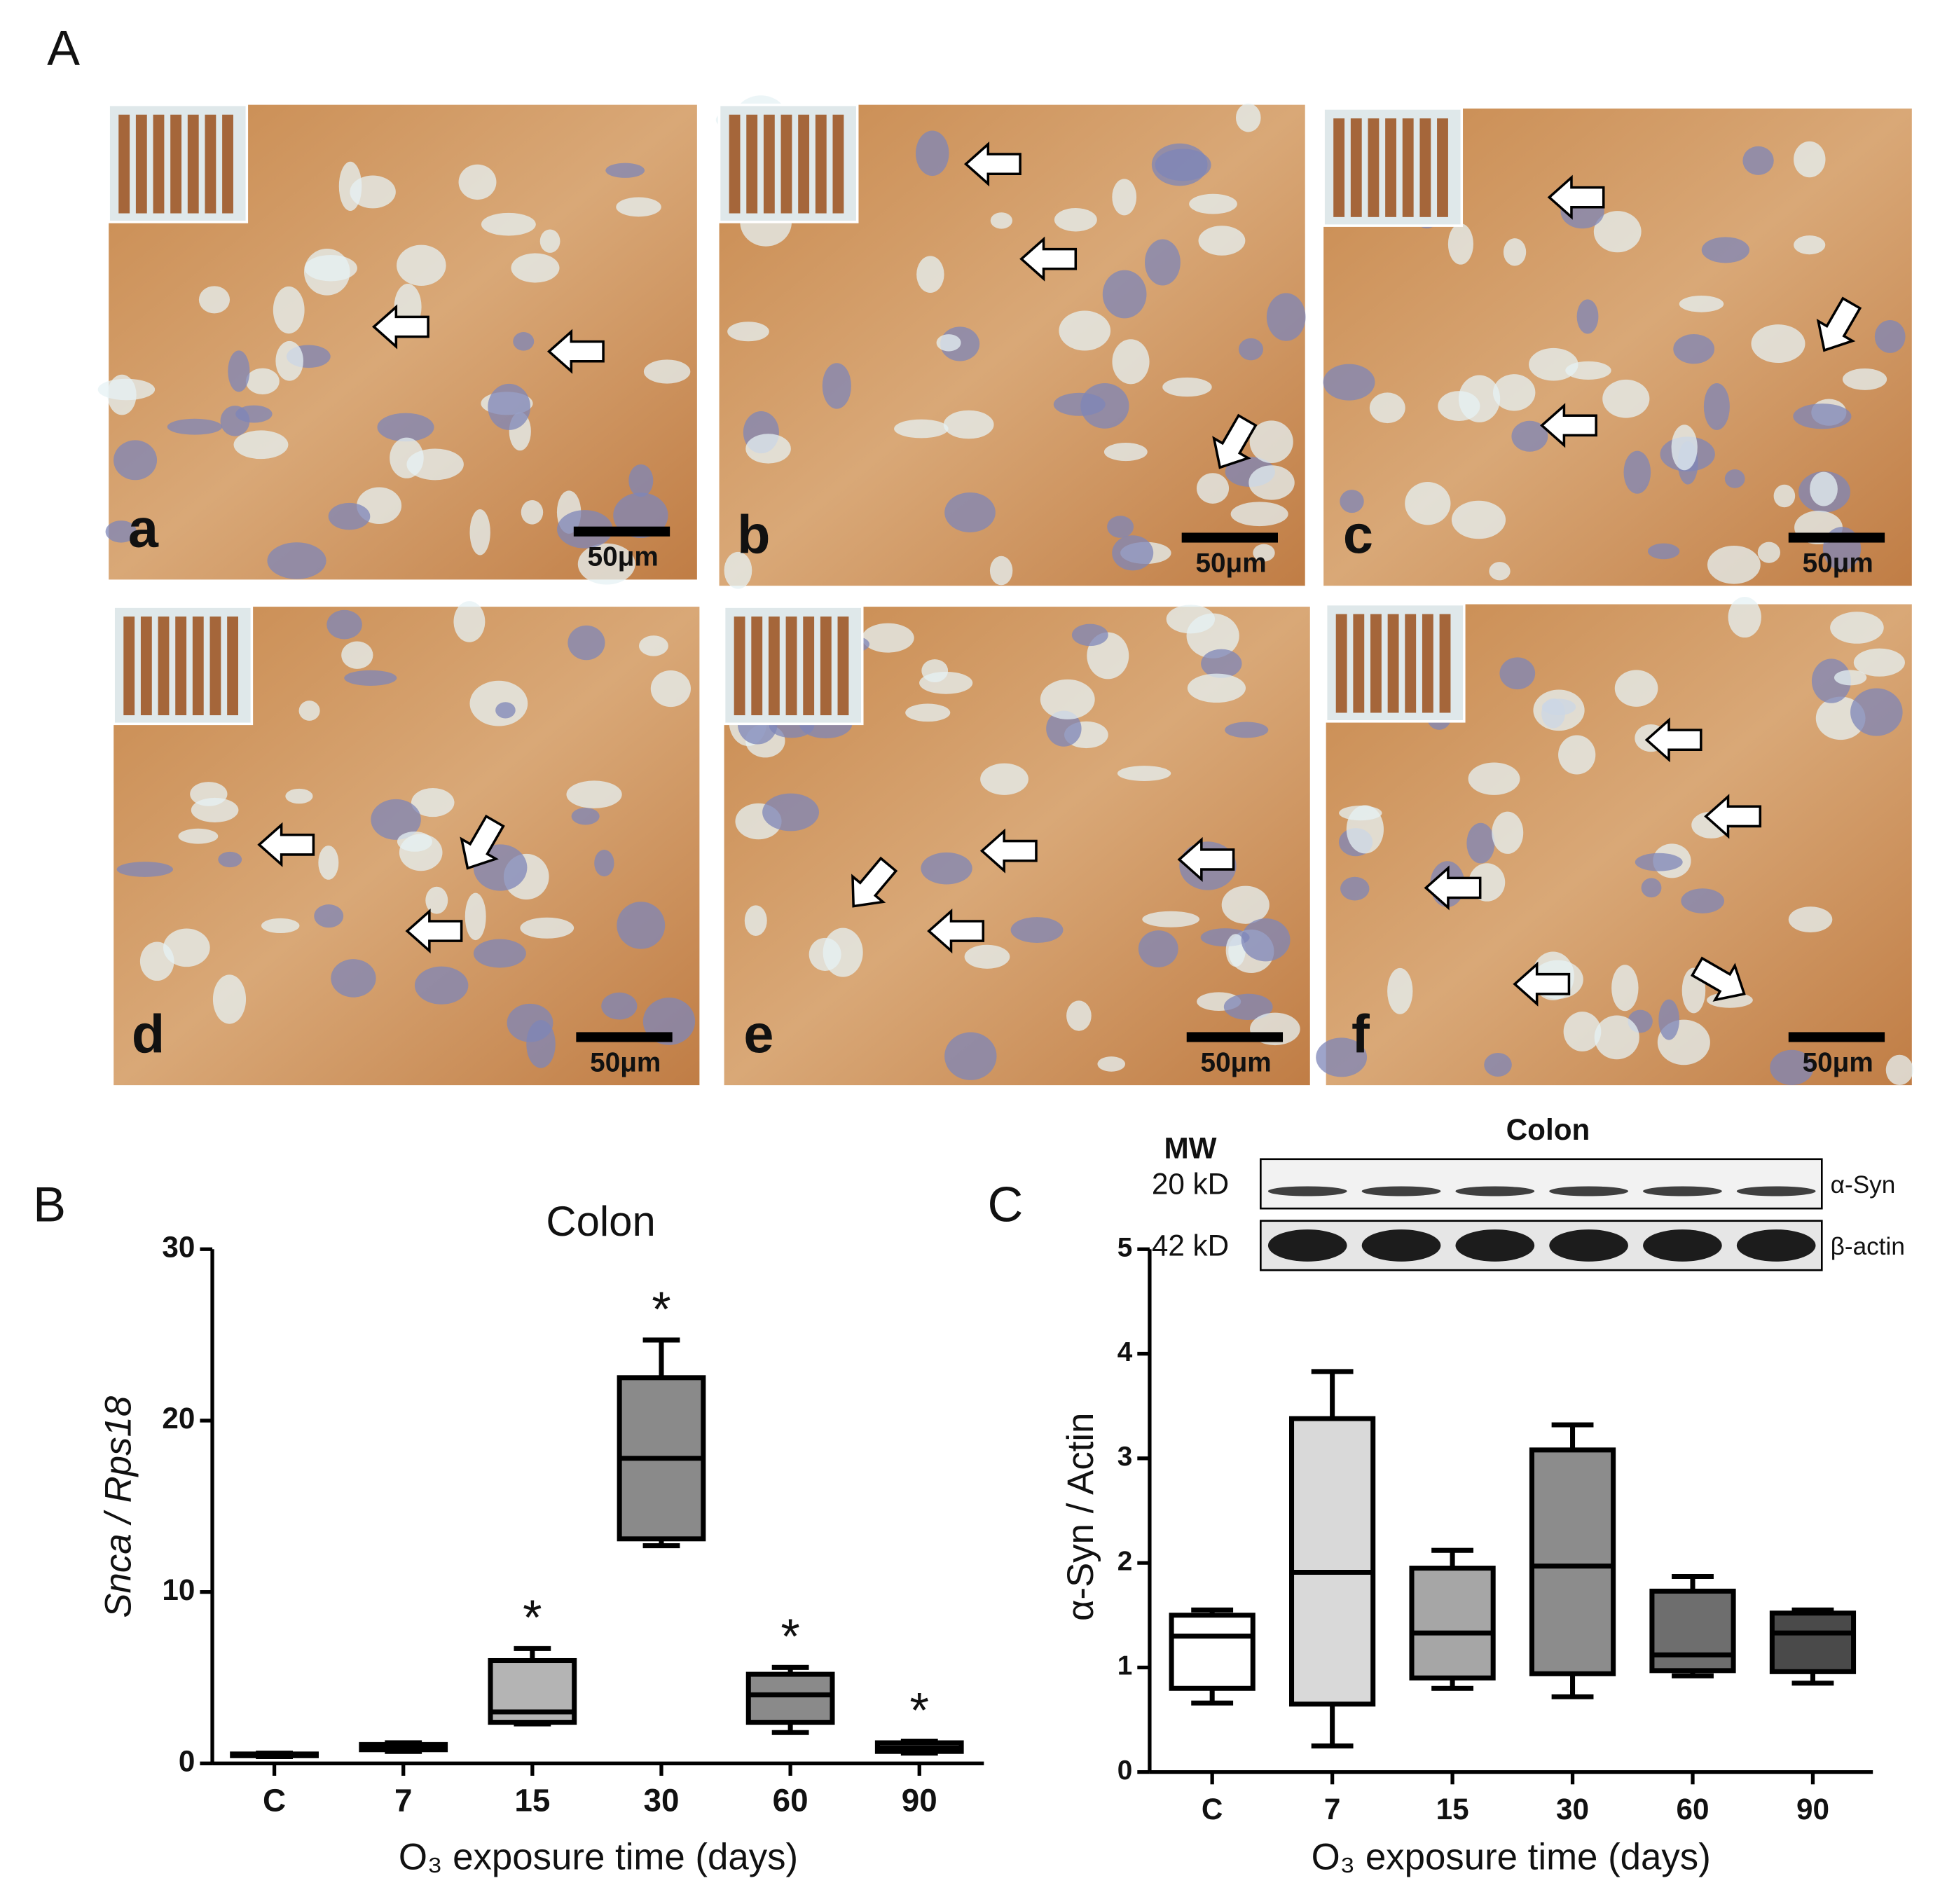 This screenshot has height=1904, width=1933. Describe the element at coordinates (1360, 1035) in the screenshot. I see `panel-sublabel: f` at that location.